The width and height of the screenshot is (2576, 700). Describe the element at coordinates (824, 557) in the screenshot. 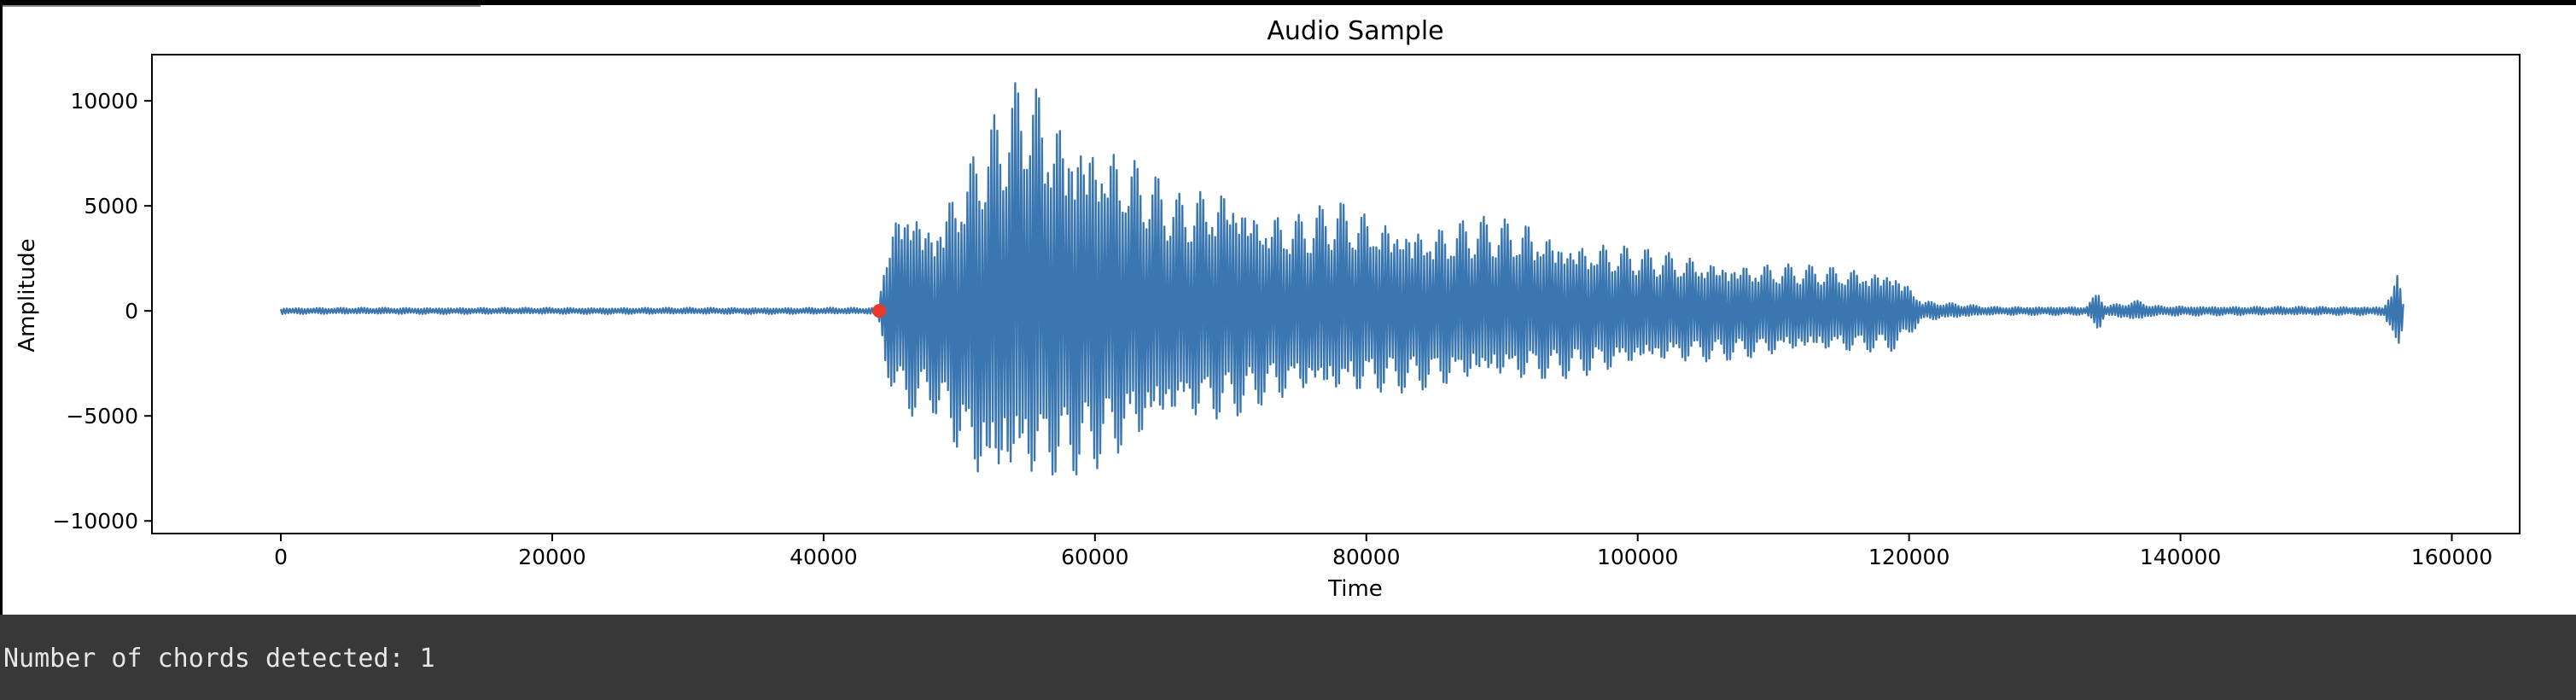

I see `x-tick-label: 40000` at that location.